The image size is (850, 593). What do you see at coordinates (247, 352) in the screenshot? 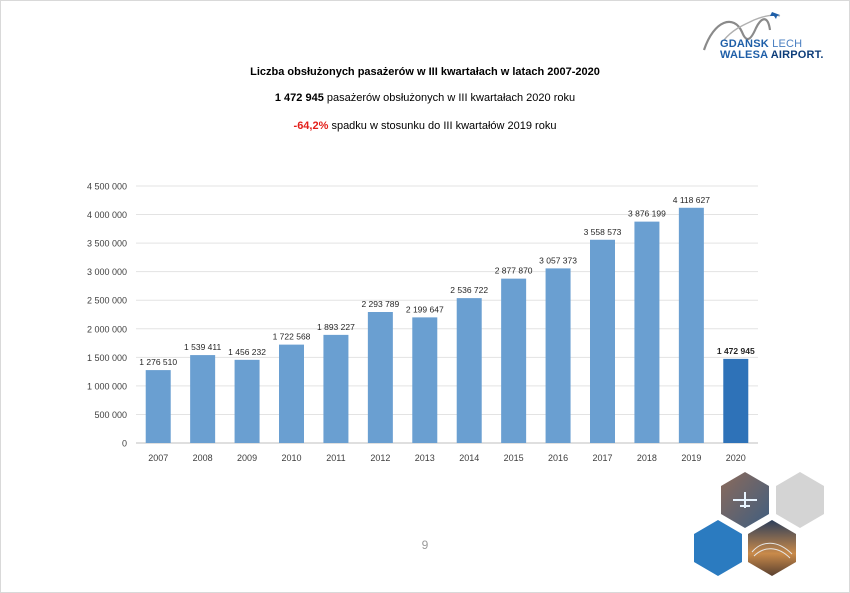
I see `data-label-2009: 1 456 232` at bounding box center [247, 352].